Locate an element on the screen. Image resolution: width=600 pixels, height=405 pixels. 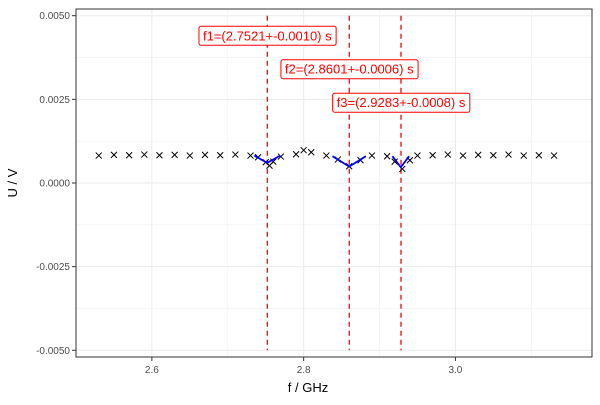
y-tick-label: 0.0025 is located at coordinates (54, 100).